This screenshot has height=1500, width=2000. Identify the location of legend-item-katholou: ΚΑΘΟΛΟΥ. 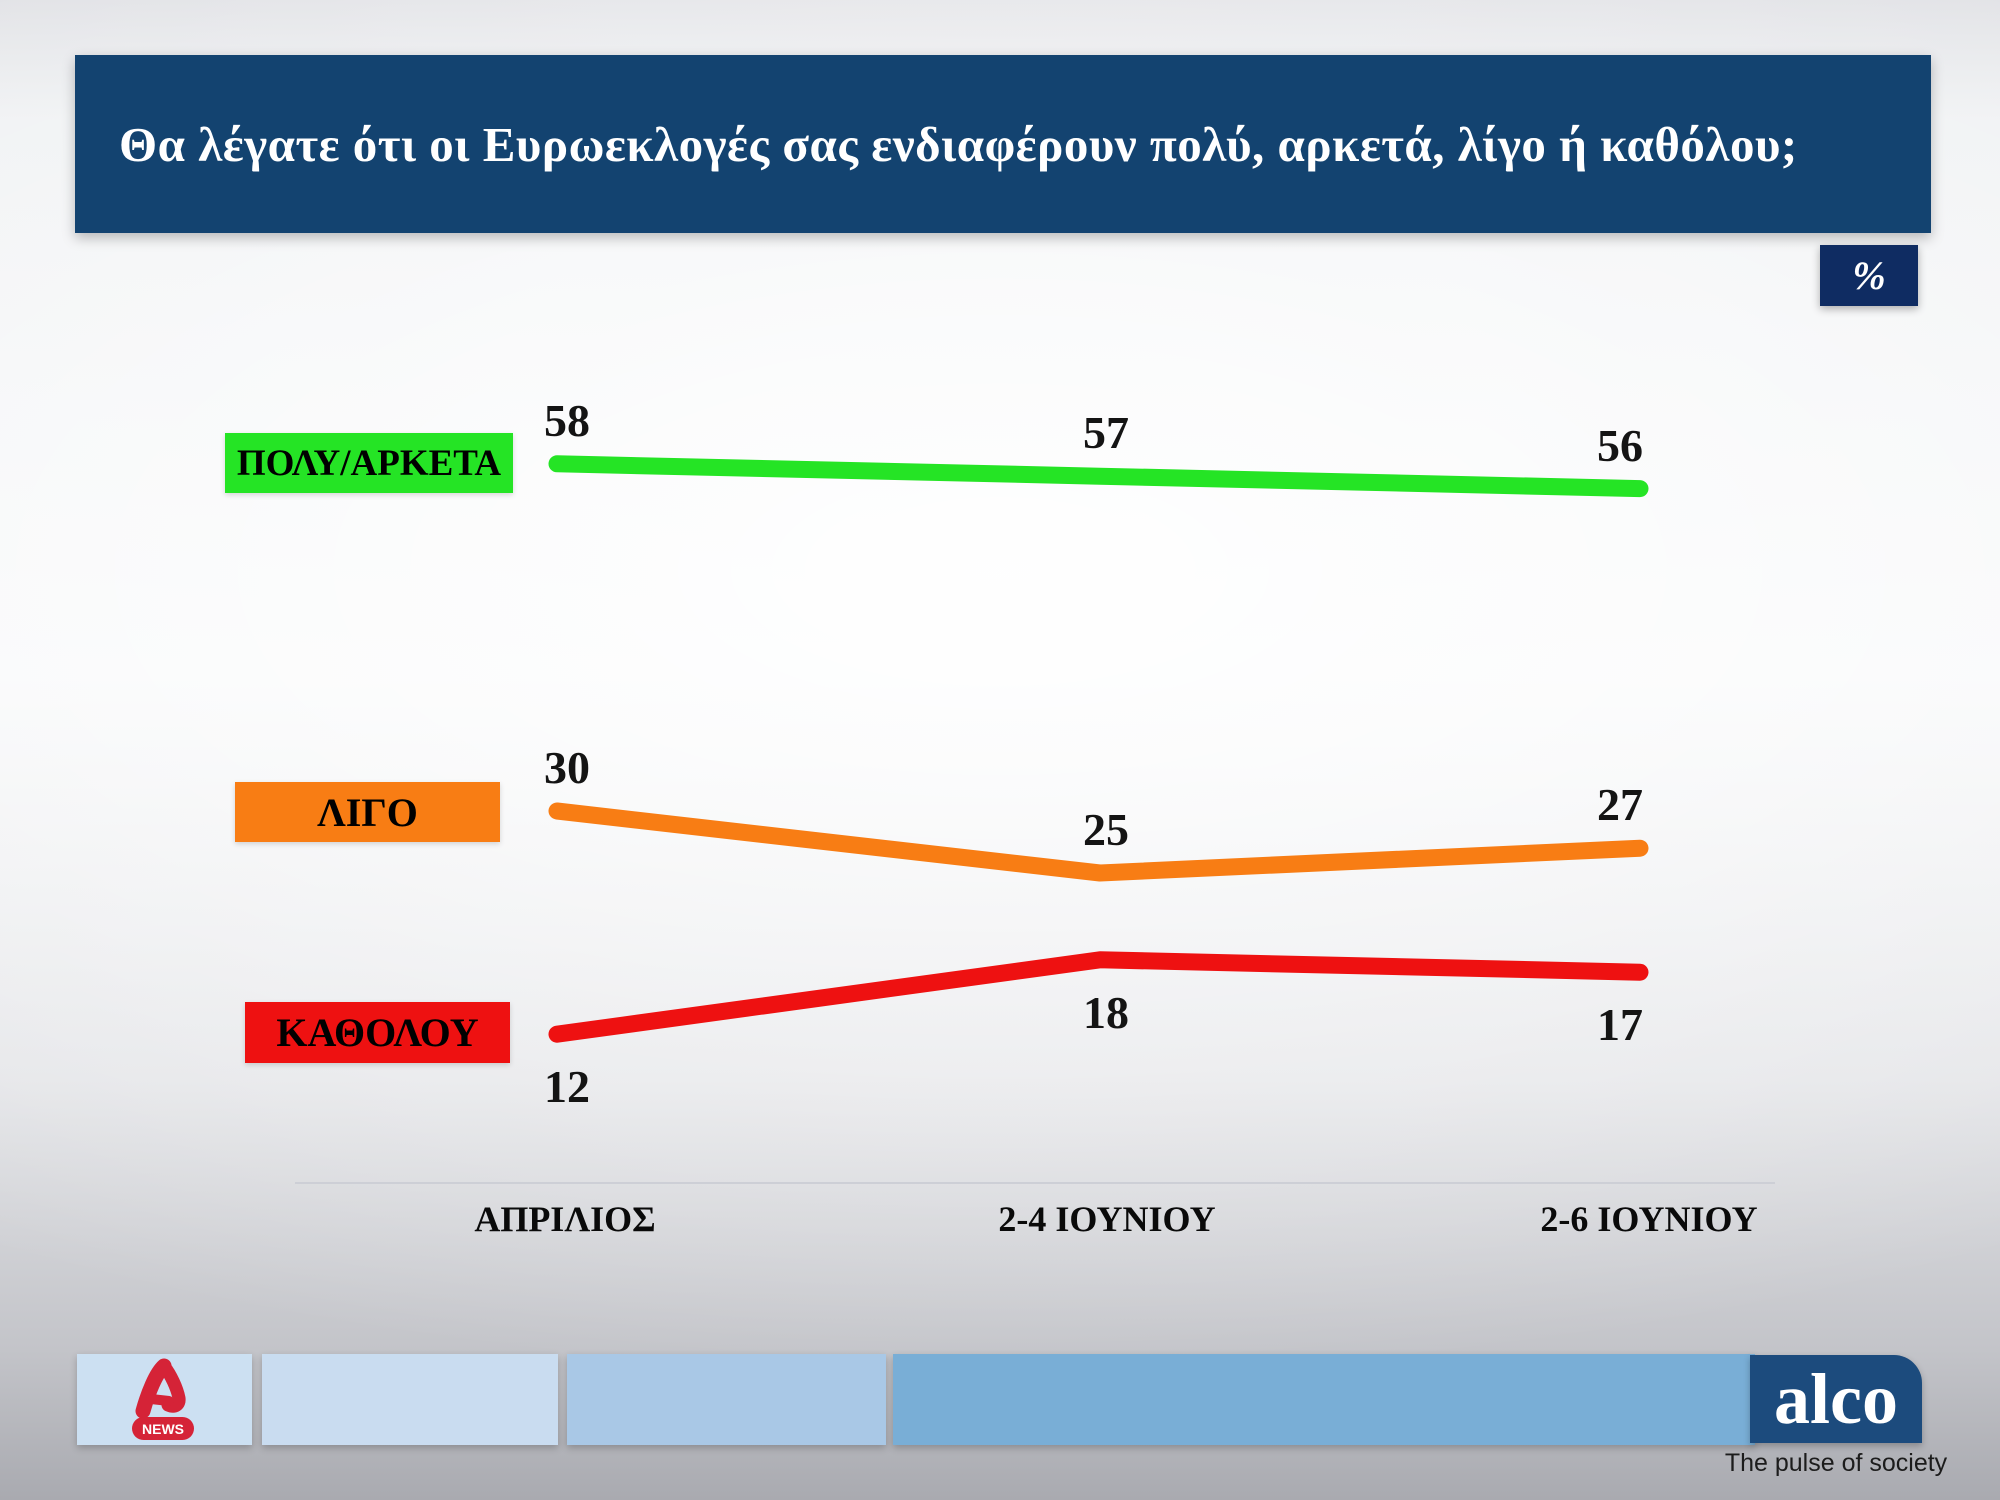
(377, 1032).